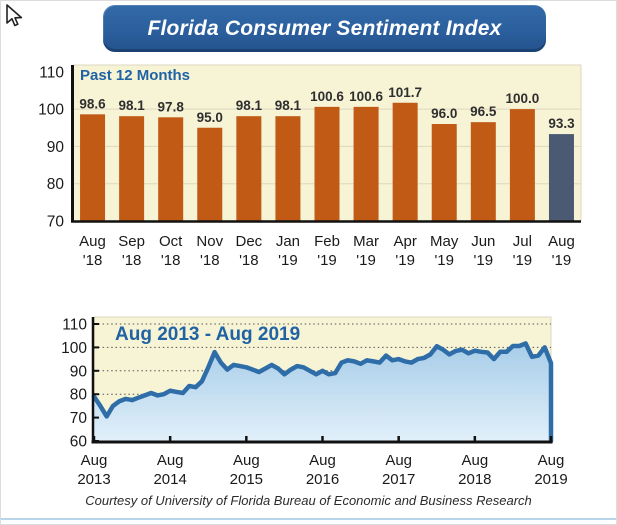 The width and height of the screenshot is (617, 525). What do you see at coordinates (131, 241) in the screenshot?
I see `x-axis-label: Sep` at bounding box center [131, 241].